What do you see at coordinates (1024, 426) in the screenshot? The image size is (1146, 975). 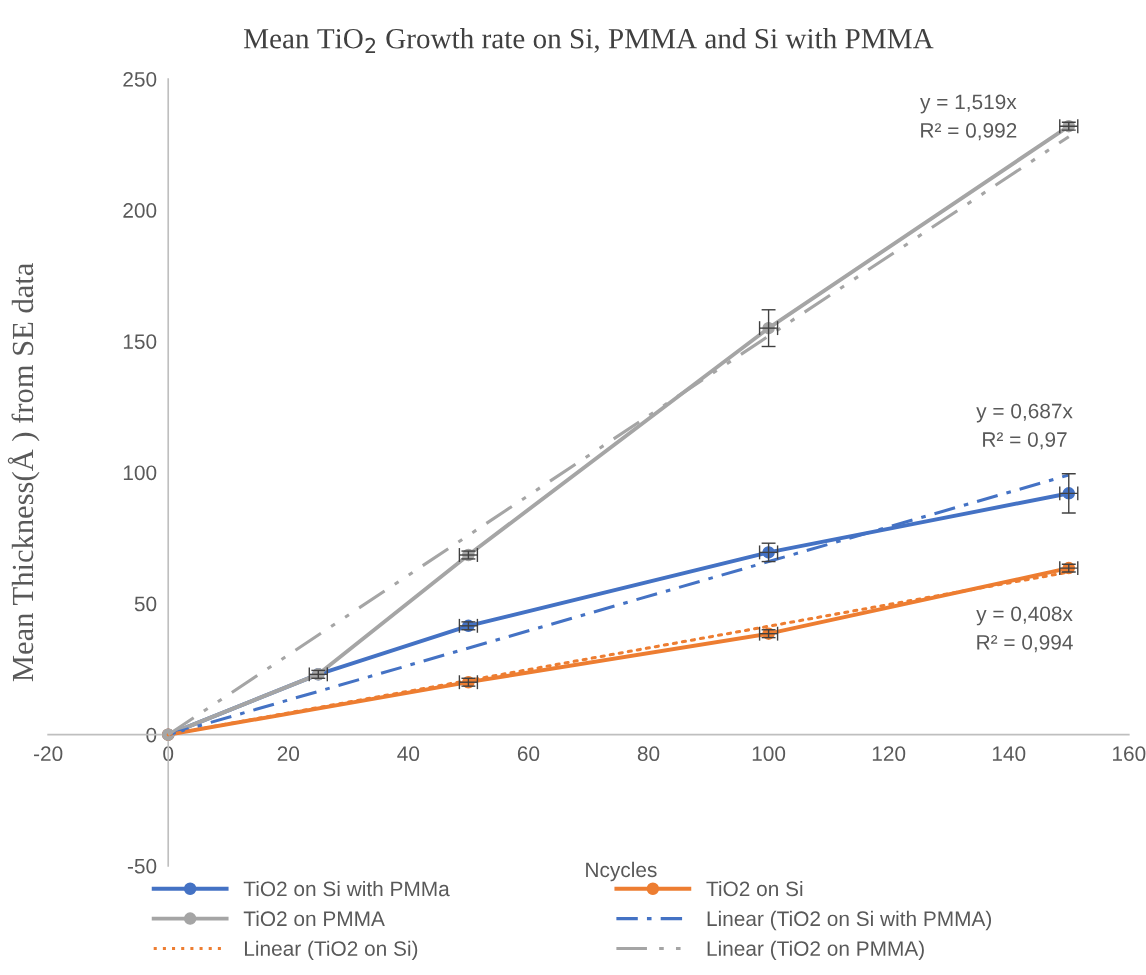 I see `annotation: y = 0,687x R² = 0,97` at bounding box center [1024, 426].